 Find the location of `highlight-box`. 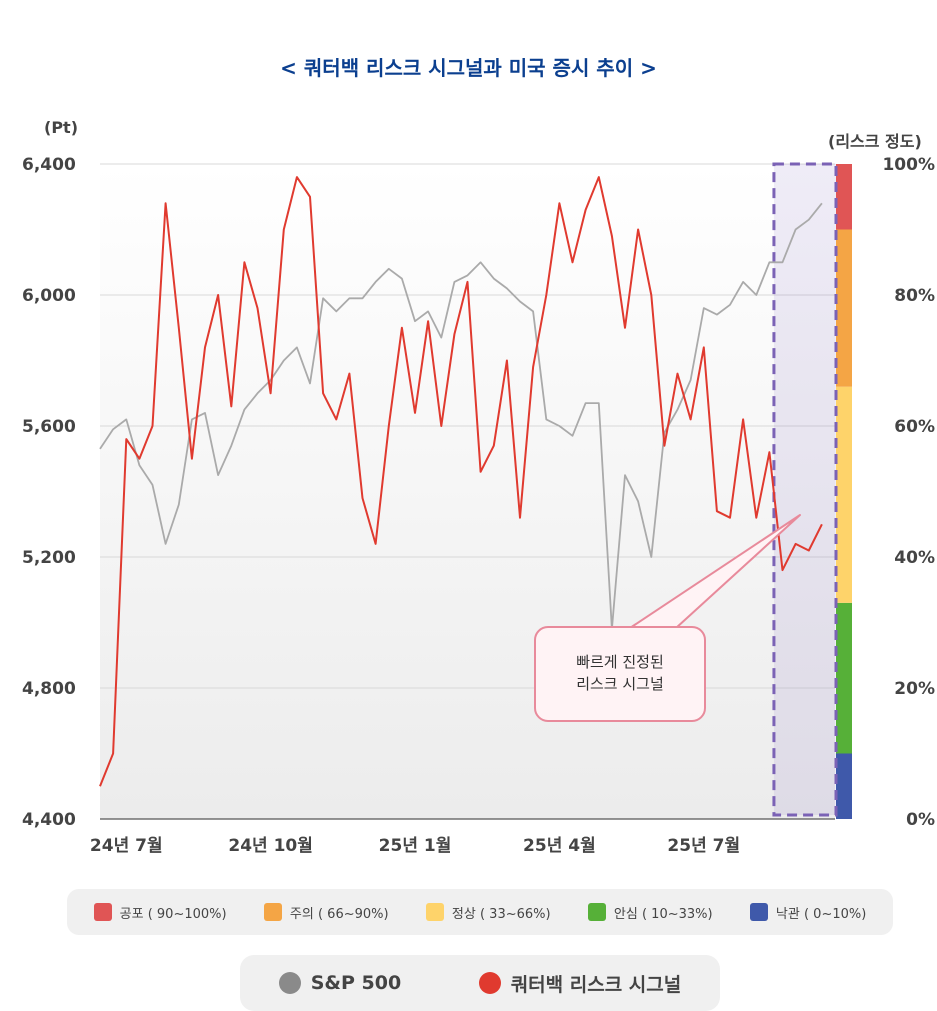

highlight-box is located at coordinates (805, 489).